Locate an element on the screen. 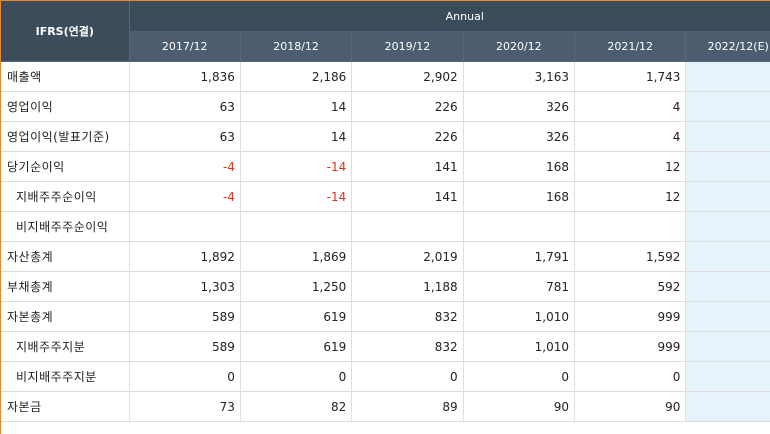 This screenshot has height=434, width=770. table-row: 비지배주주순이익 is located at coordinates (385, 226).